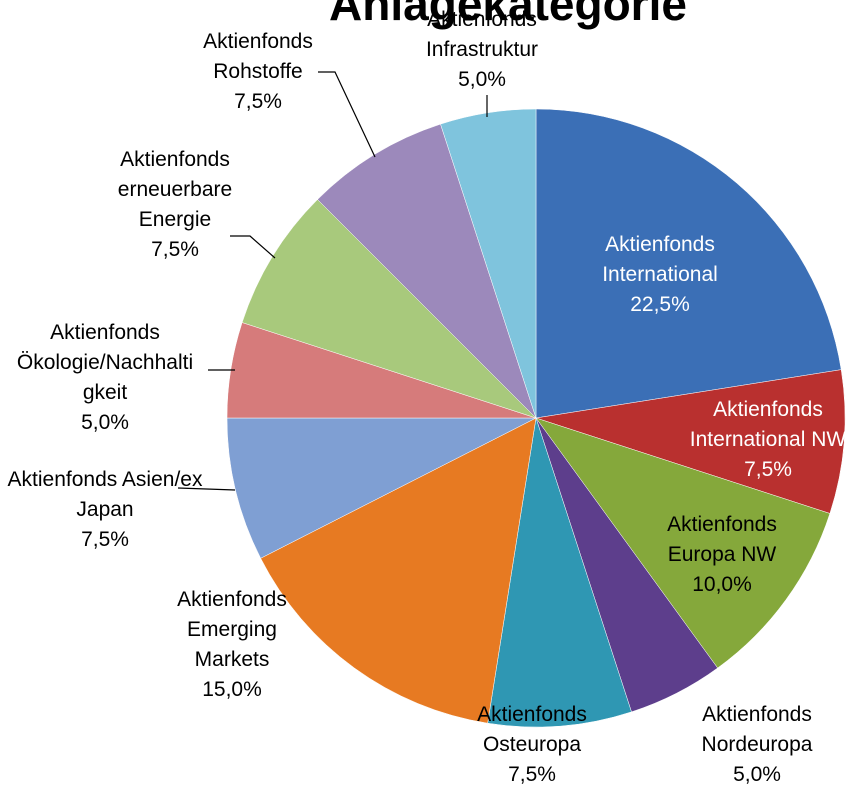  I want to click on slice-label: Aktienfonds Emerging Markets 15,0%, so click(232, 645).